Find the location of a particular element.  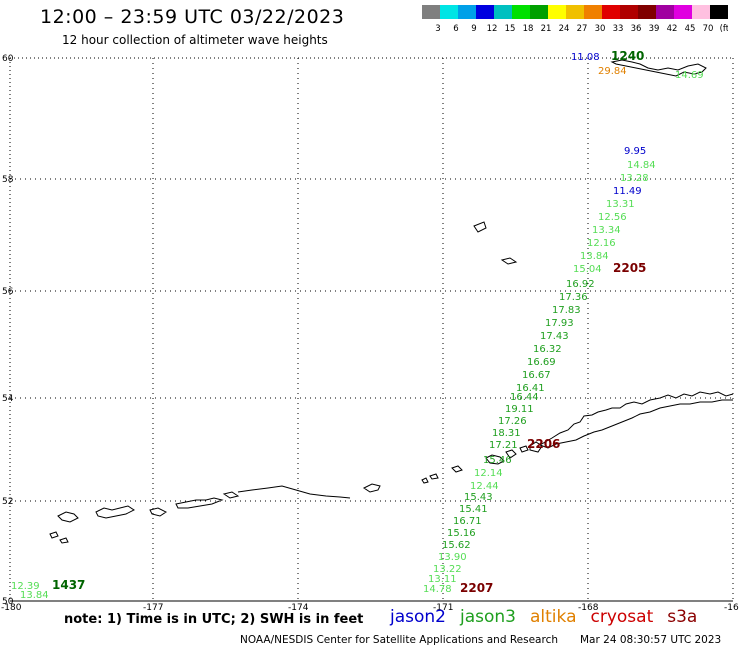

alaska-peninsula is located at coordinates (636, 420).